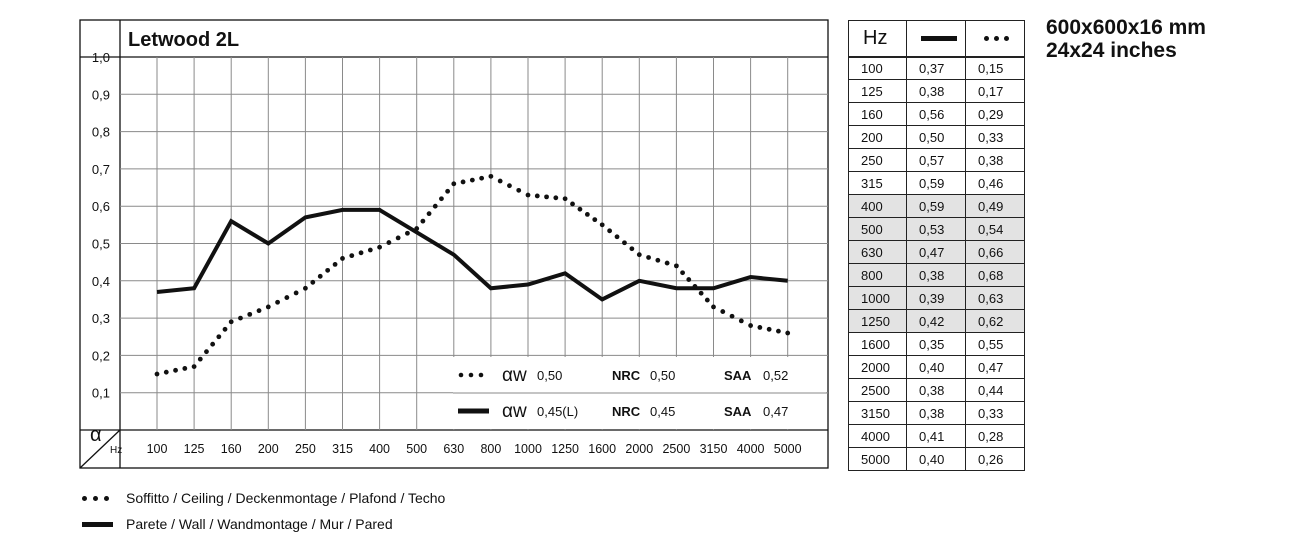 This screenshot has height=538, width=1290. What do you see at coordinates (877, 436) in the screenshot?
I see `table-cell-hz: 4000` at bounding box center [877, 436].